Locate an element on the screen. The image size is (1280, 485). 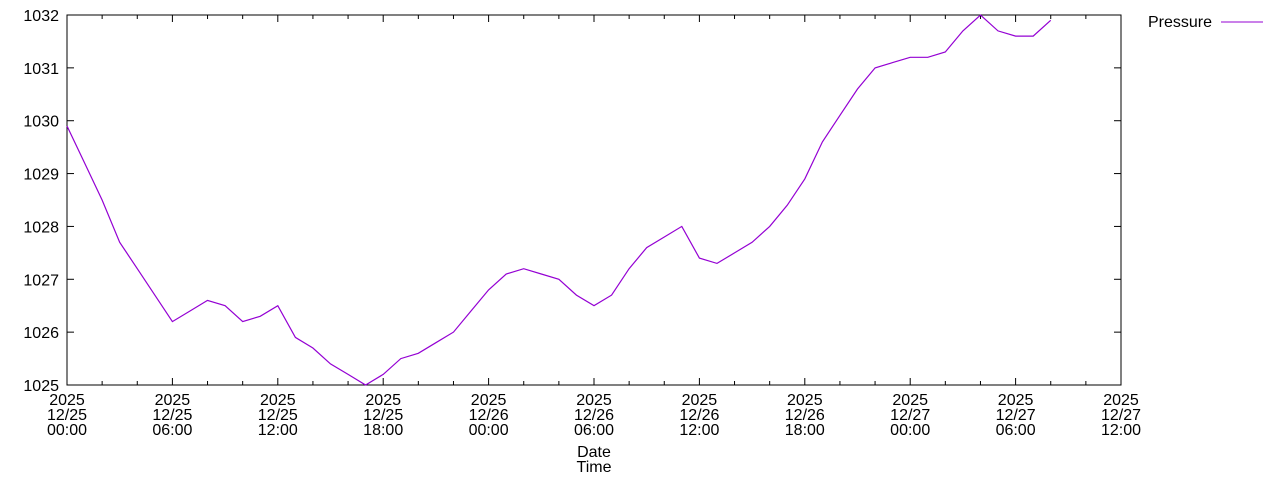
x-axis-label-line1: Date is located at coordinates (594, 452).